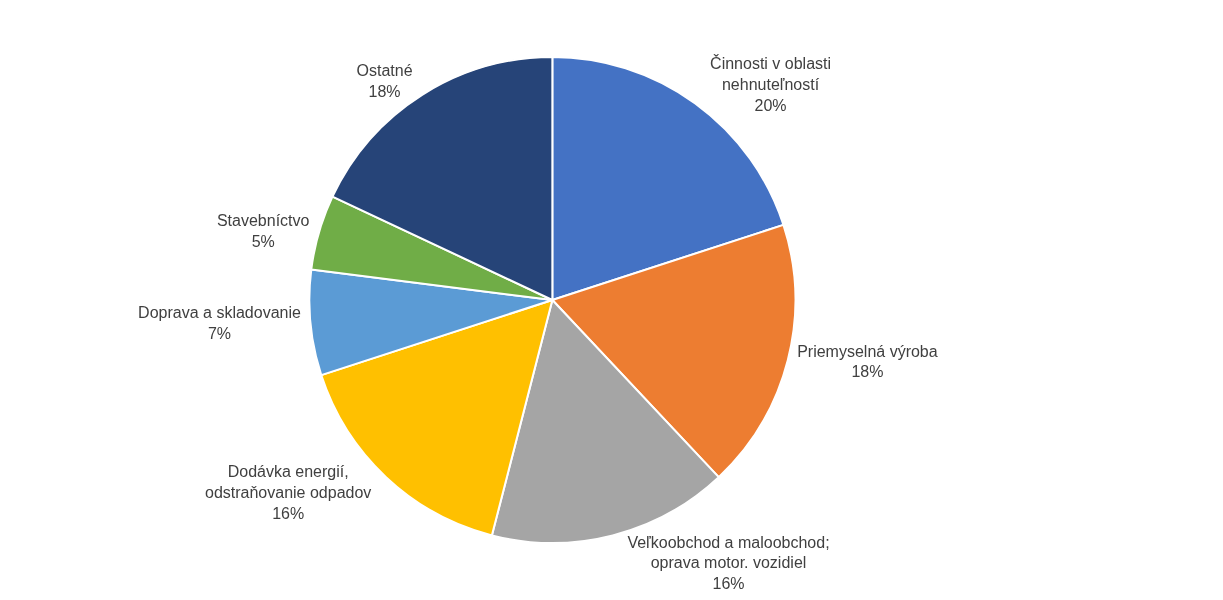 This screenshot has width=1223, height=600. What do you see at coordinates (288, 482) in the screenshot?
I see `slice-label: Dodávka energií, odstraňovanie odpadov` at bounding box center [288, 482].